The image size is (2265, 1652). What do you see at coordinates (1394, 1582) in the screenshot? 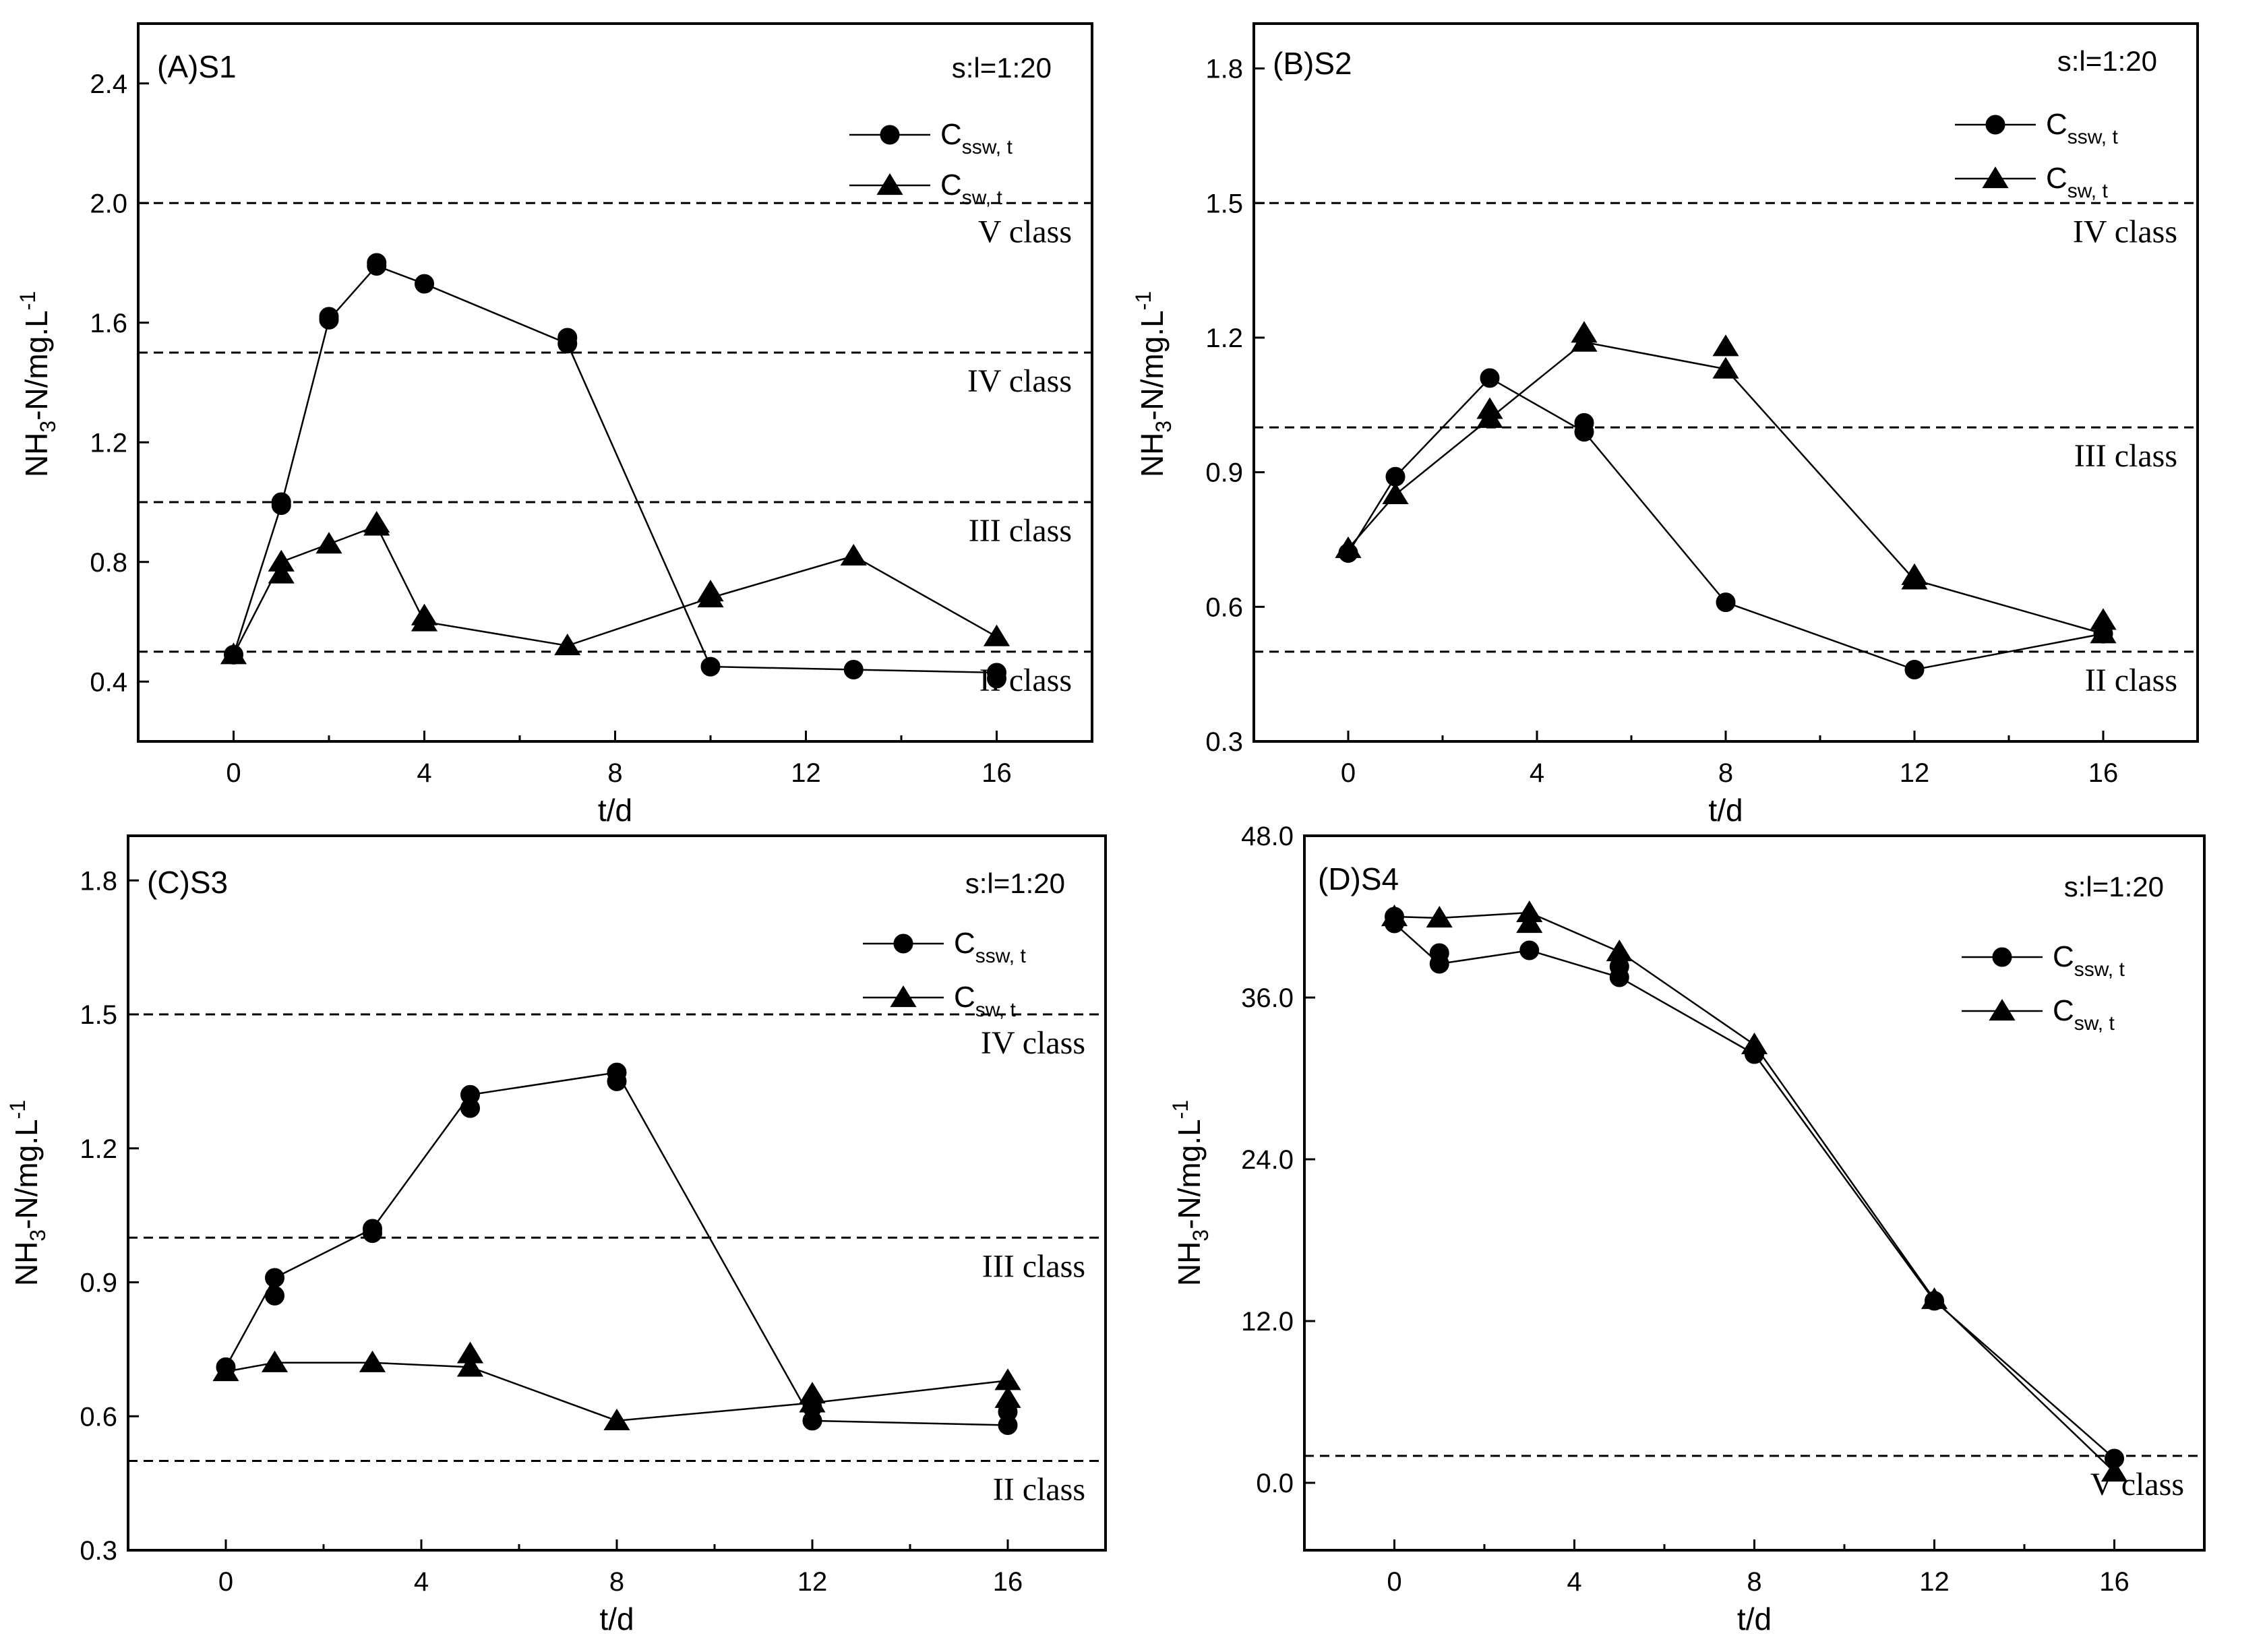
I see `x-tick-label: 0` at bounding box center [1394, 1582].